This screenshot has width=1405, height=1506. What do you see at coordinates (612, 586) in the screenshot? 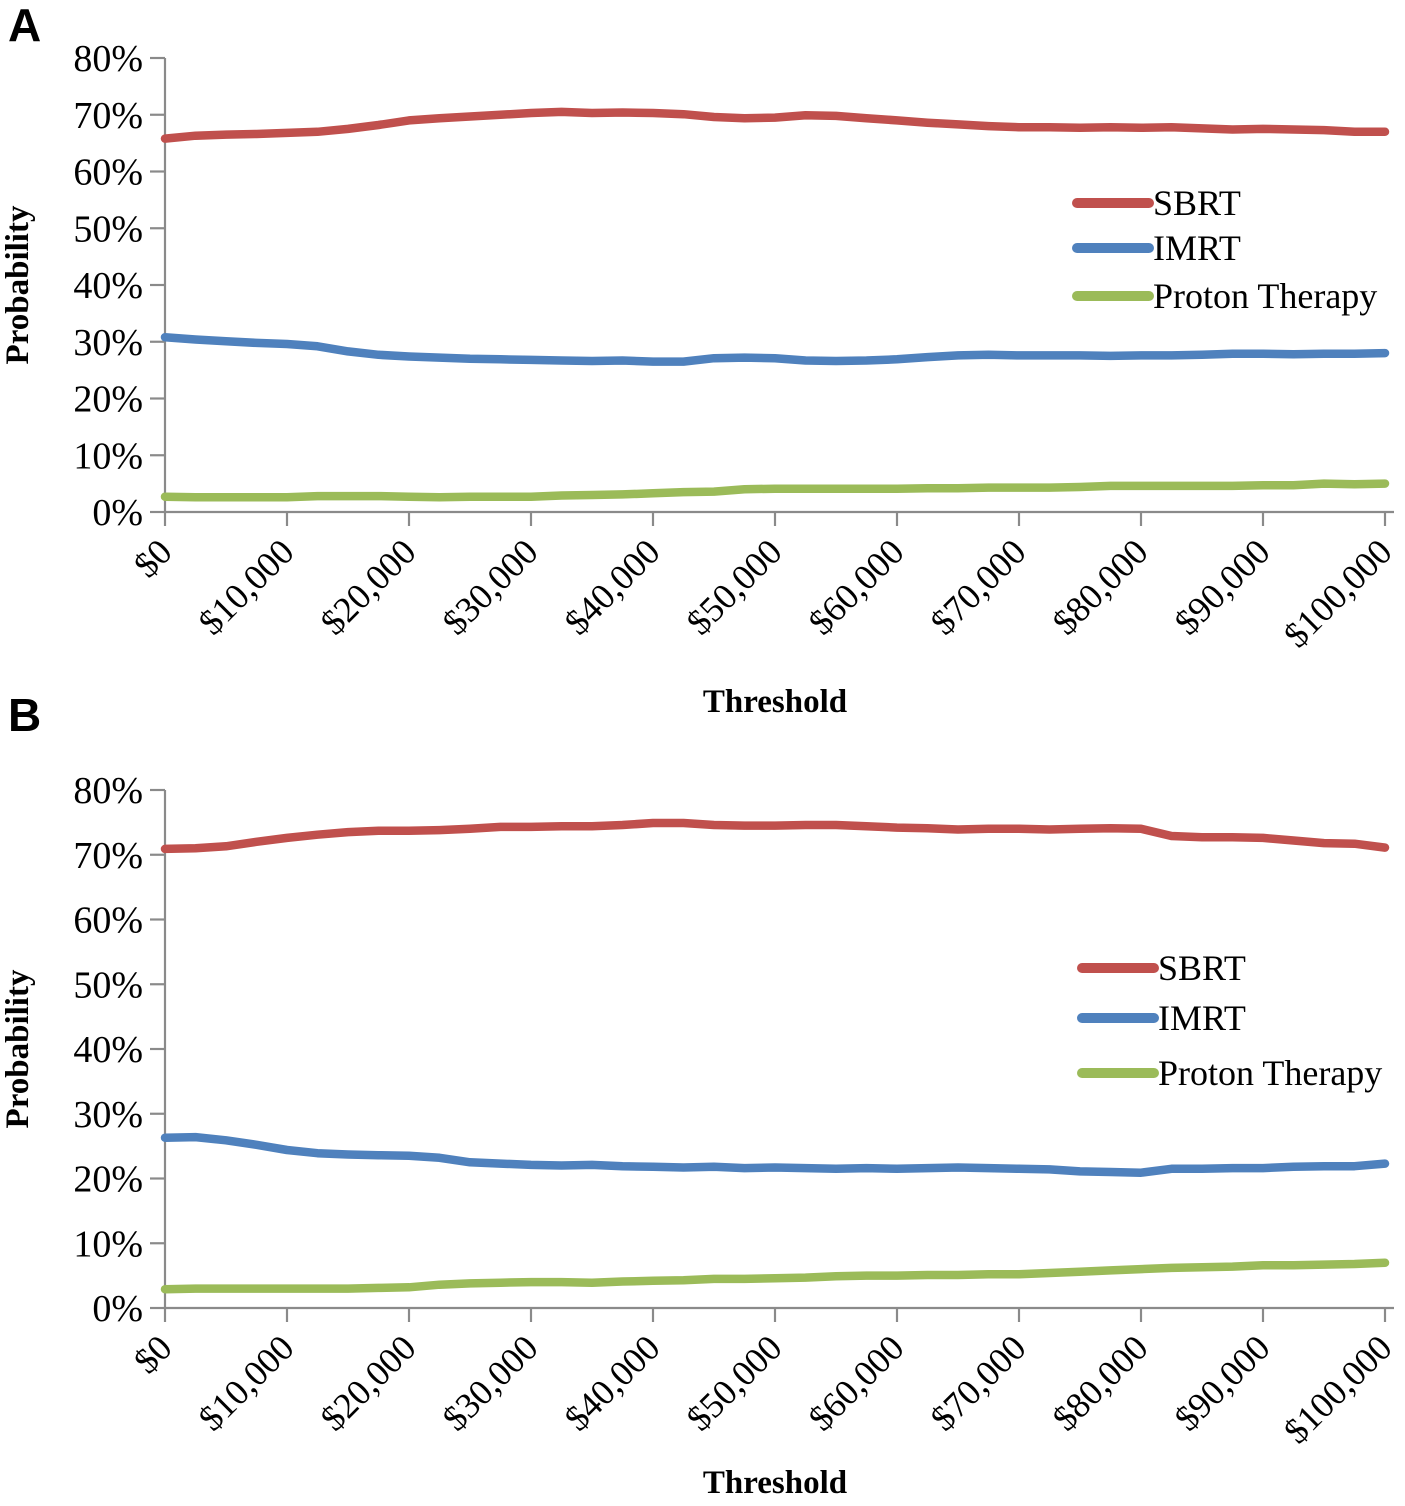
I see `panel-a-x-tick-label: $40,000` at bounding box center [612, 586].